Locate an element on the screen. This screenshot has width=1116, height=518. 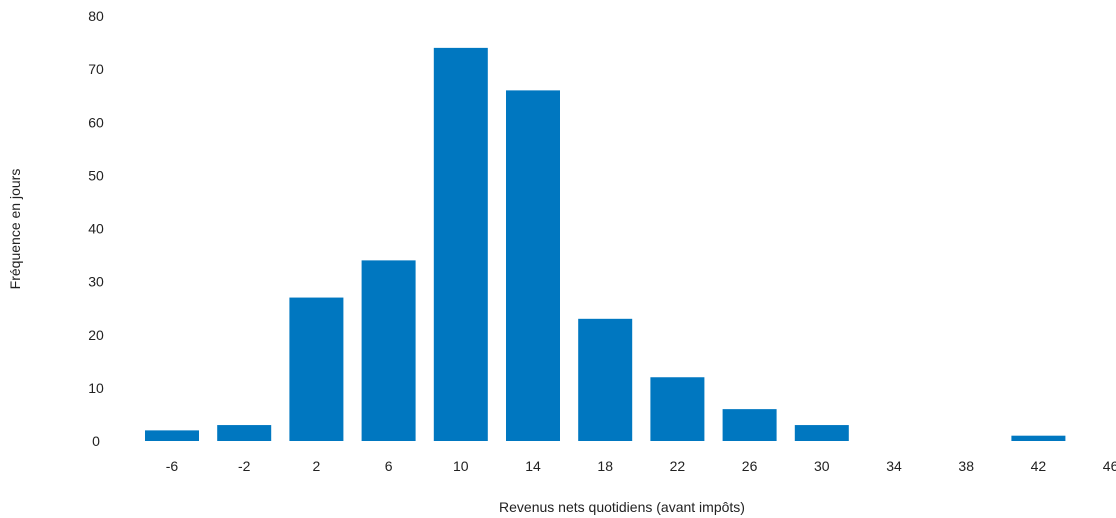
x-tick-label: 34 is located at coordinates (894, 466).